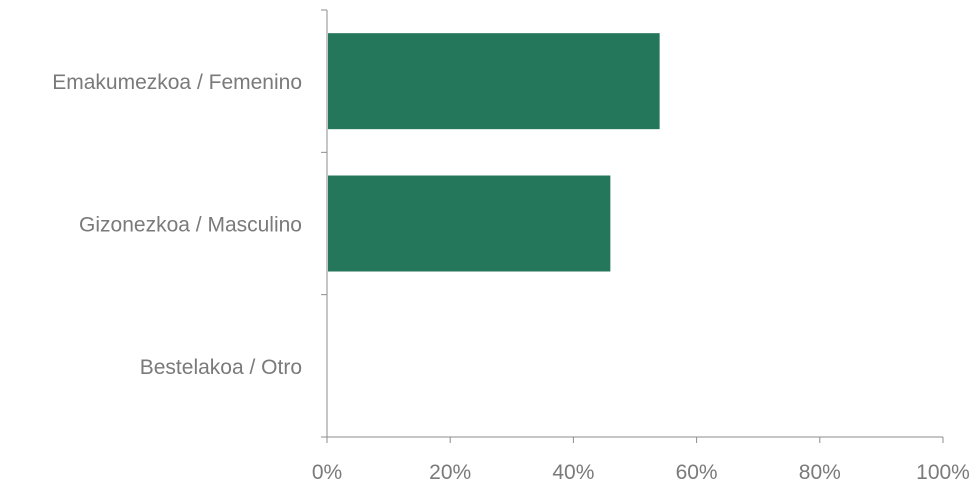 This screenshot has width=979, height=487. What do you see at coordinates (573, 472) in the screenshot?
I see `x-tick-label: 40%` at bounding box center [573, 472].